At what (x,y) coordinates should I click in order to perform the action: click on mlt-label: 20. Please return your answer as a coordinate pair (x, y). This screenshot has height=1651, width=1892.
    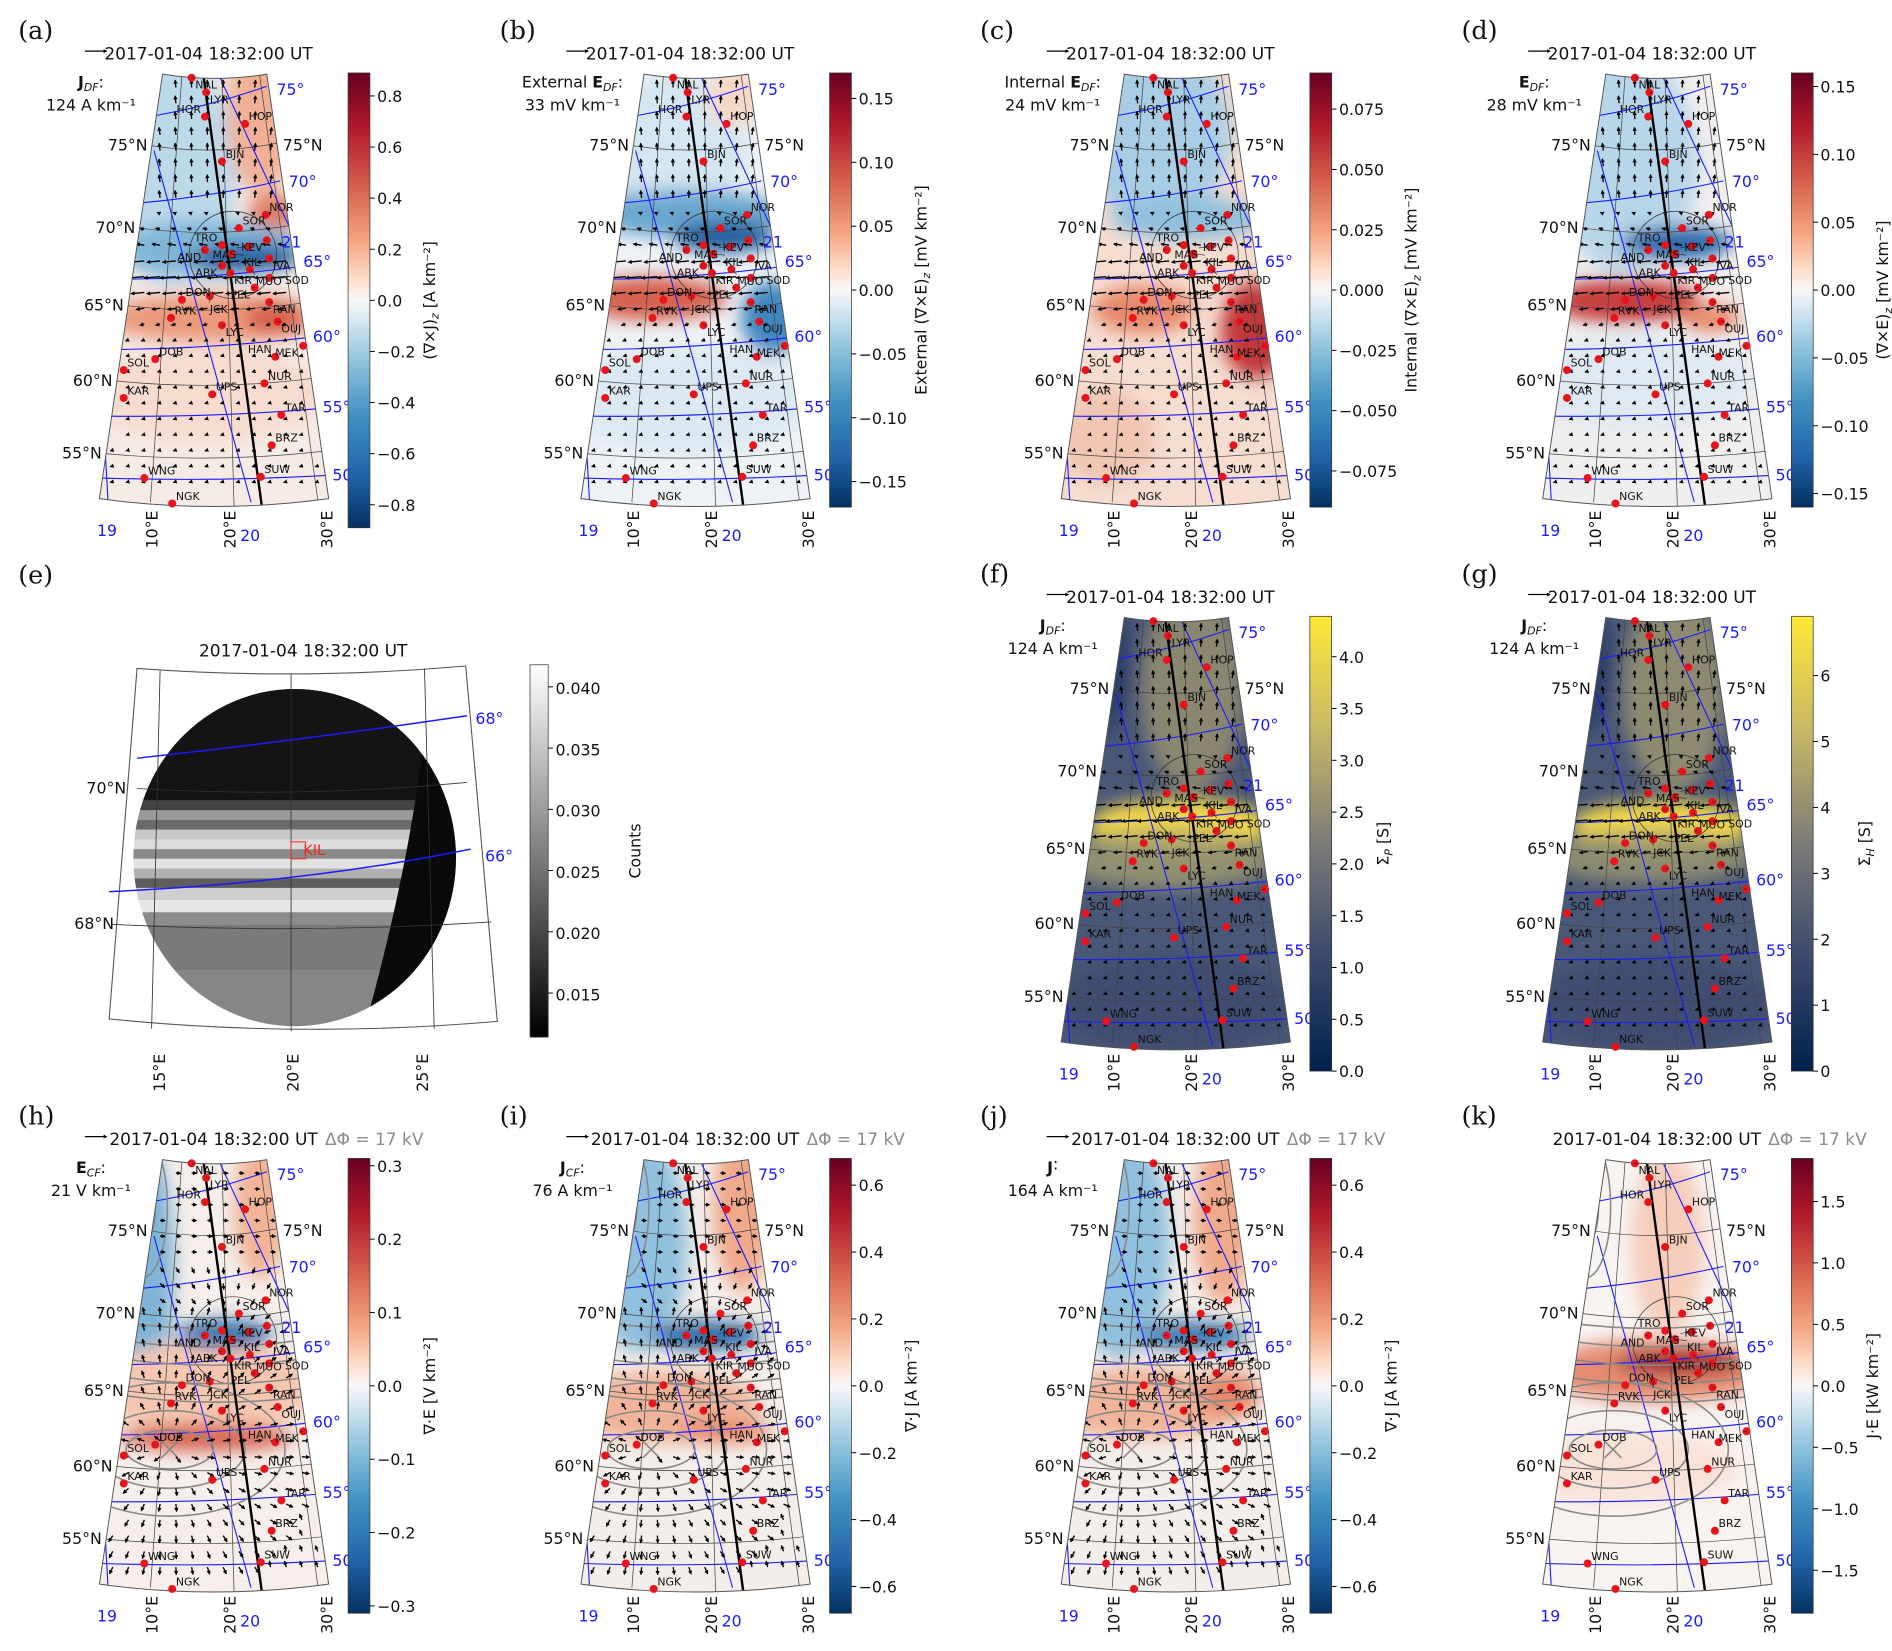
    Looking at the image, I should click on (250, 1621).